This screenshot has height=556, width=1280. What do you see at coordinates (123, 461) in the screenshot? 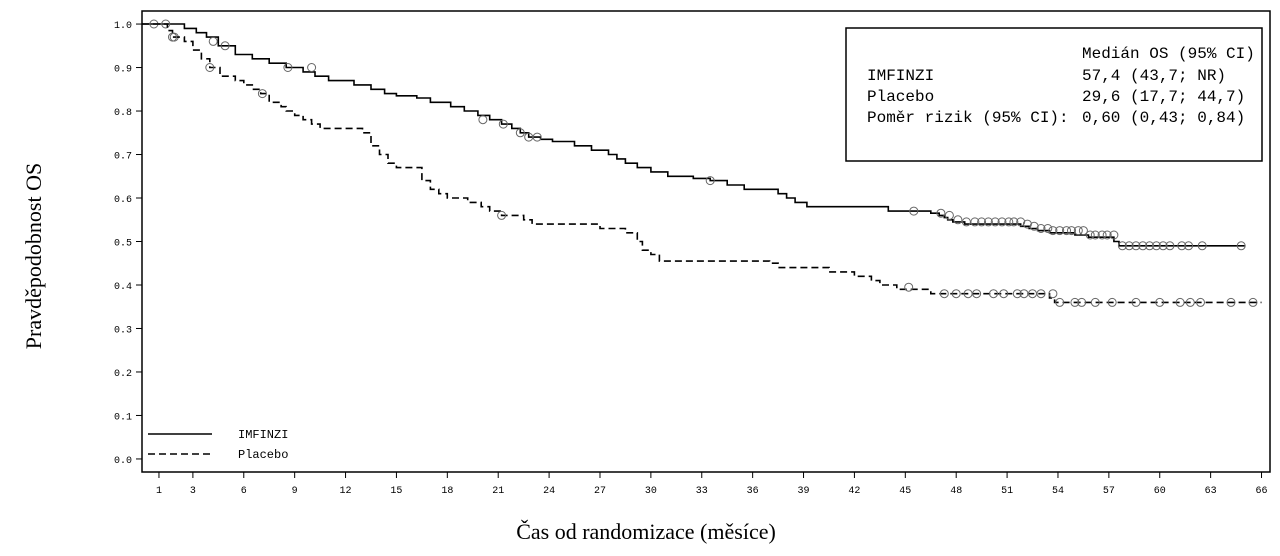
I see `y-tick-label: 0.0` at bounding box center [123, 461].